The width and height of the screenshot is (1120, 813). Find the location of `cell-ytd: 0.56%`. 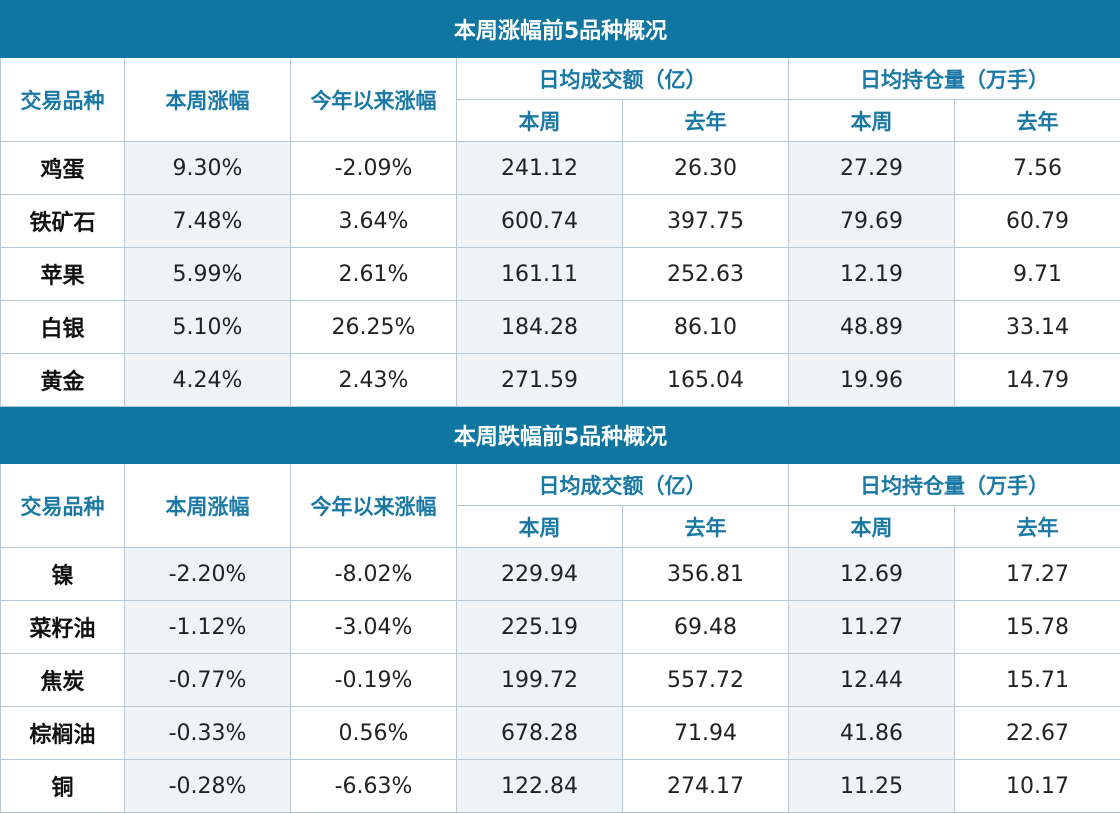

cell-ytd: 0.56% is located at coordinates (374, 733).